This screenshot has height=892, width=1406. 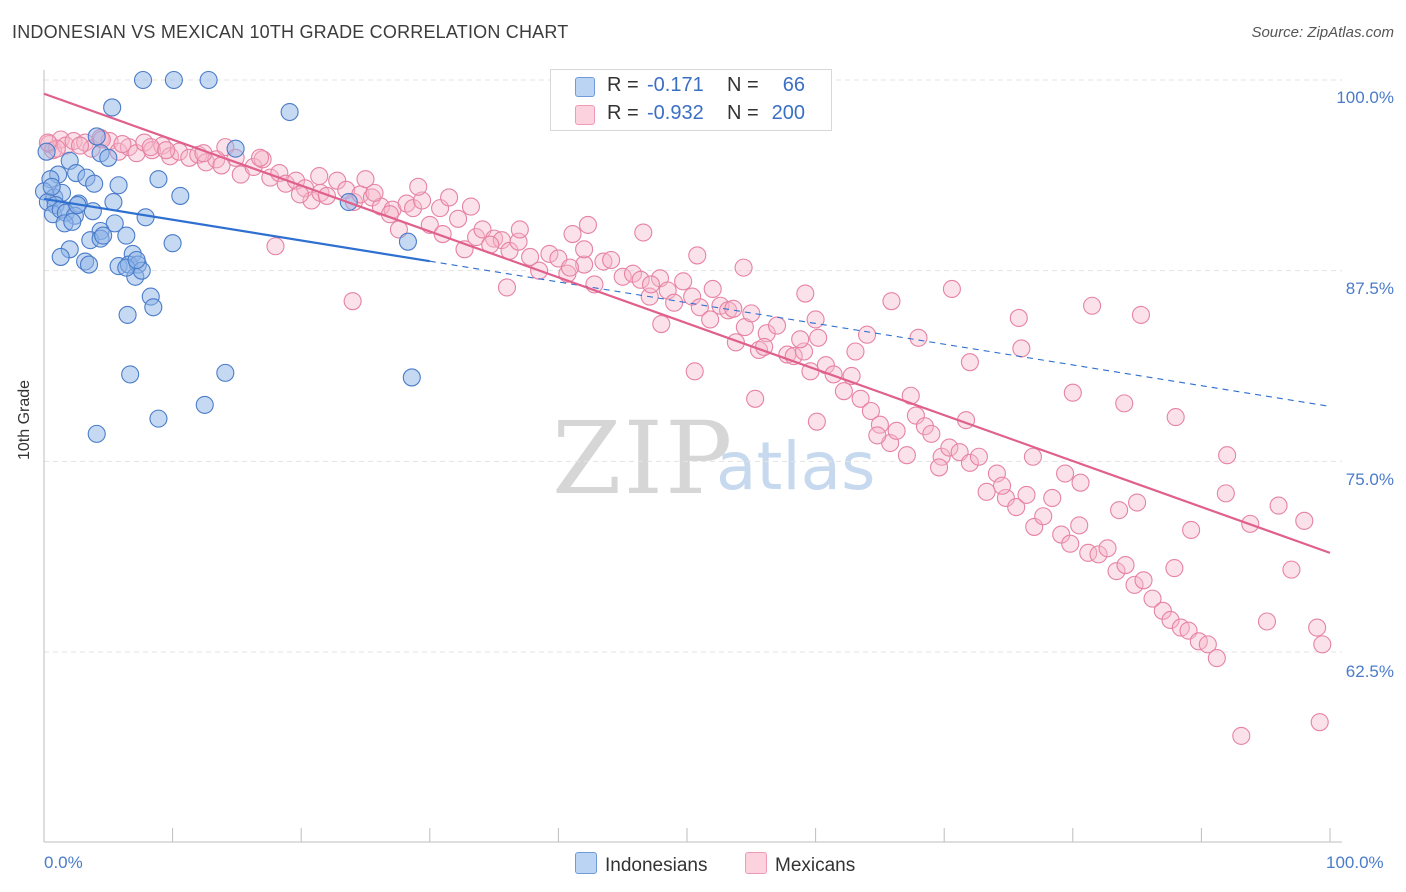 What do you see at coordinates (623, 113) in the screenshot?
I see `r-label: R =` at bounding box center [623, 113].